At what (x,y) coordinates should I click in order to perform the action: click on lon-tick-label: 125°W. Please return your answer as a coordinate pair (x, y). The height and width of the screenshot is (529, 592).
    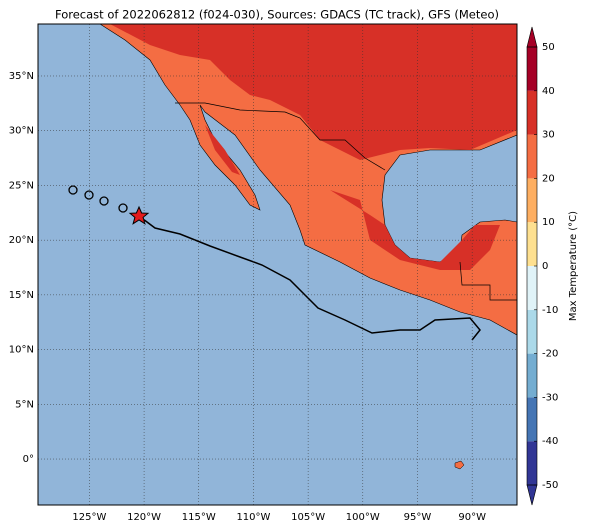
    Looking at the image, I should click on (89, 517).